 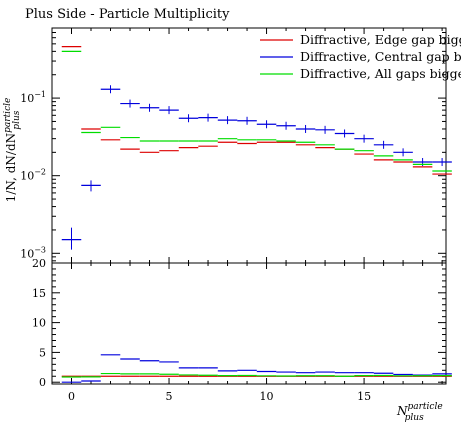 I want to click on legend-label: Diffractive, Edge gap bigg, so click(x=380, y=39).